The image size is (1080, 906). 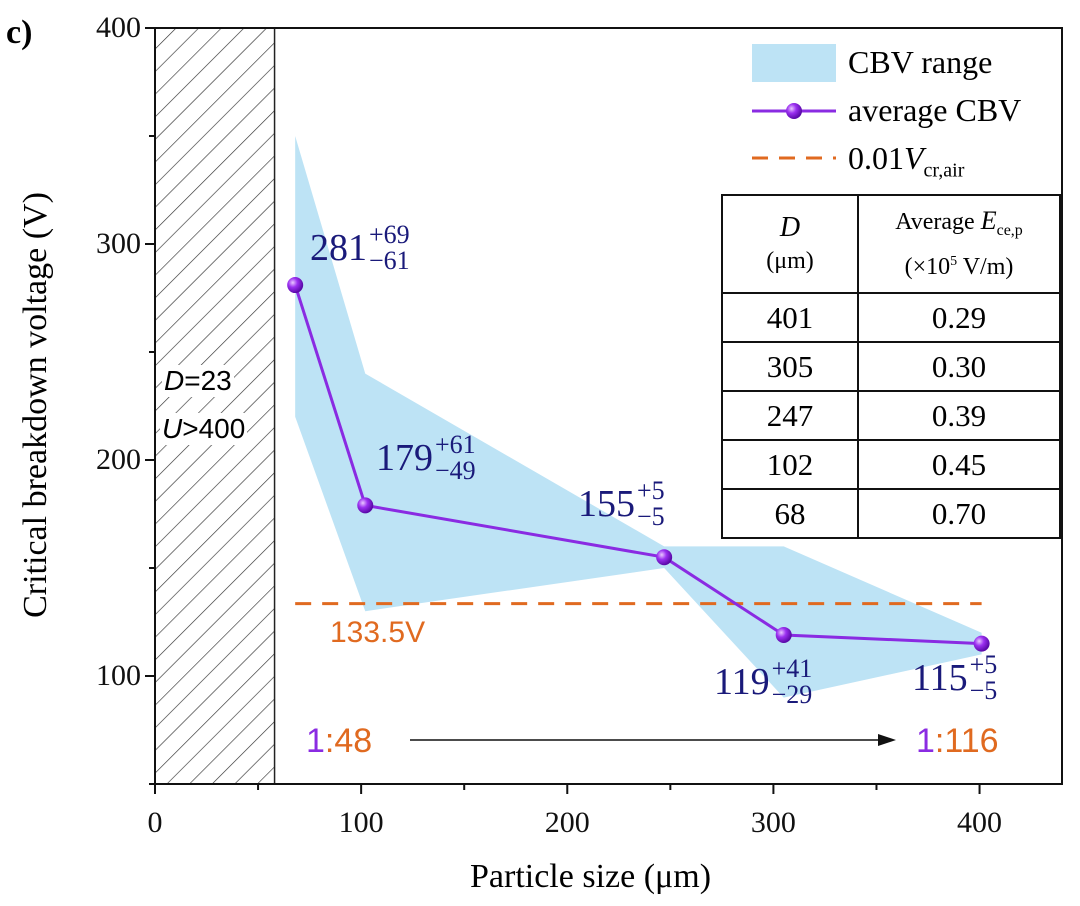 I want to click on table-row: 102 0.45, so click(x=891, y=464).